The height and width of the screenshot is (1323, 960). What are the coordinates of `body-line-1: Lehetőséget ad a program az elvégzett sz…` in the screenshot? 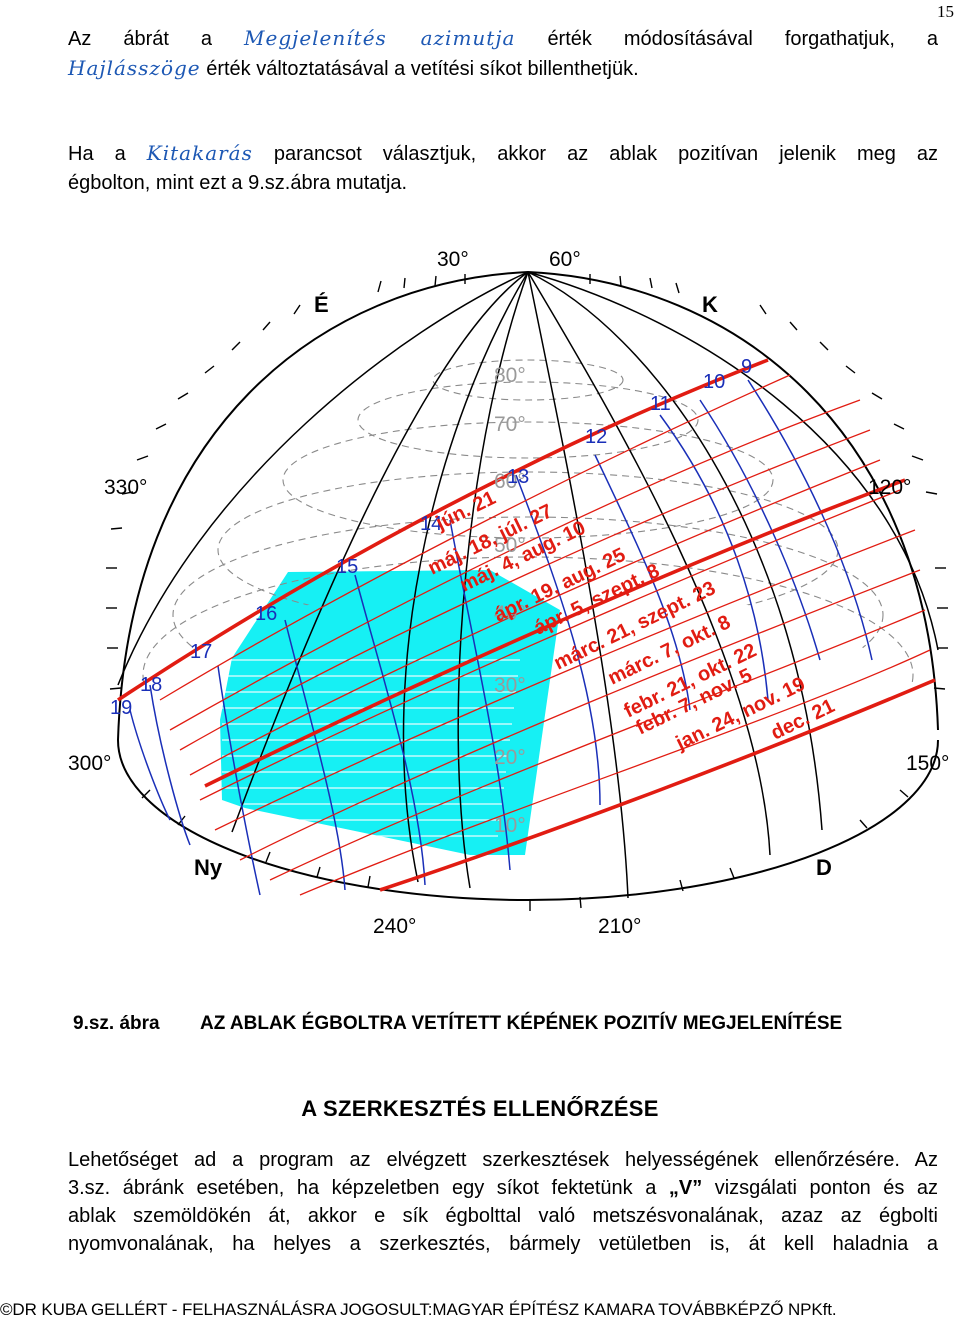 It's located at (503, 1160).